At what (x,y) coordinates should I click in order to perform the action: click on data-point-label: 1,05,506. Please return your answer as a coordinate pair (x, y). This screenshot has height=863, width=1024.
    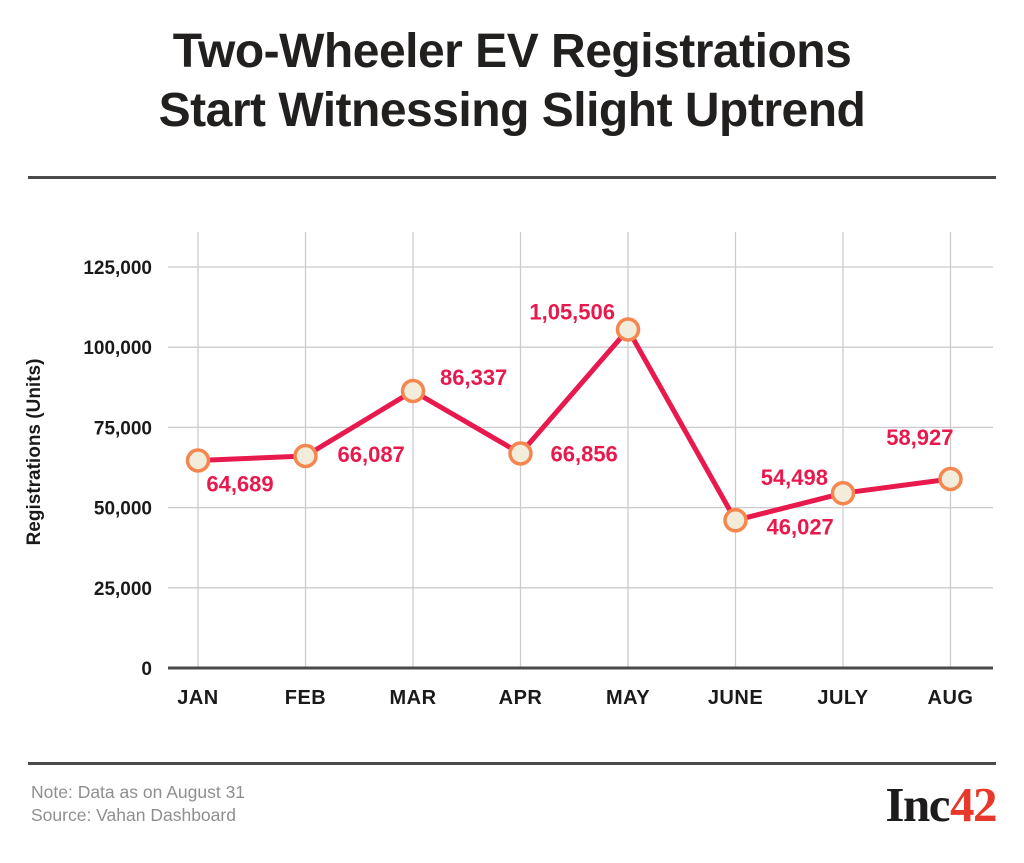
    Looking at the image, I should click on (572, 312).